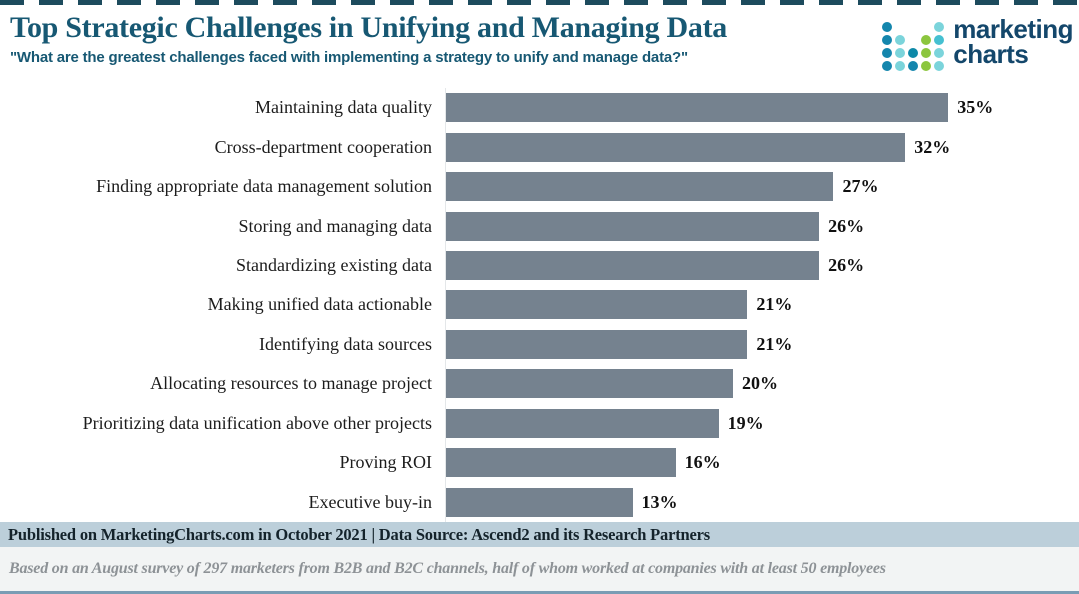  What do you see at coordinates (539, 2) in the screenshot?
I see `top-dashed-border` at bounding box center [539, 2].